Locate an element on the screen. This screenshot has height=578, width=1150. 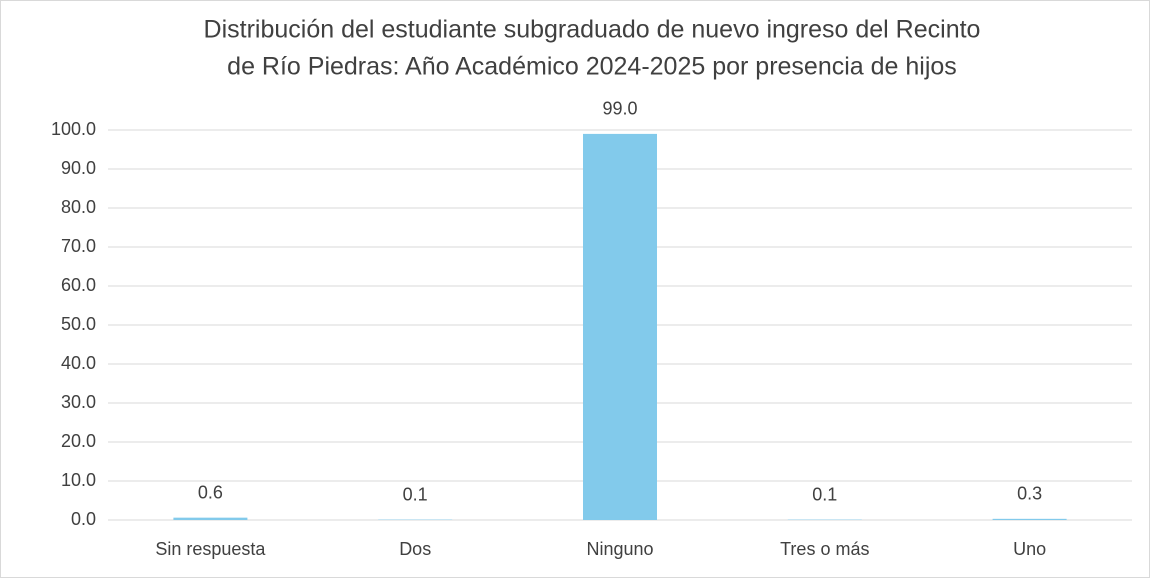
y-tick-label: 0.0 is located at coordinates (83, 519).